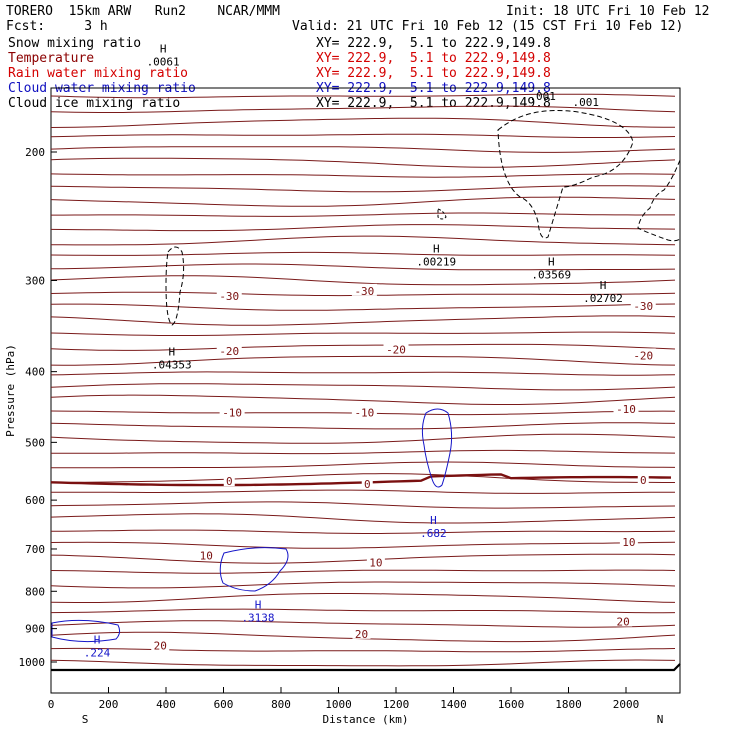 The image size is (740, 740). I want to click on y-tick-label: 400, so click(35, 372).